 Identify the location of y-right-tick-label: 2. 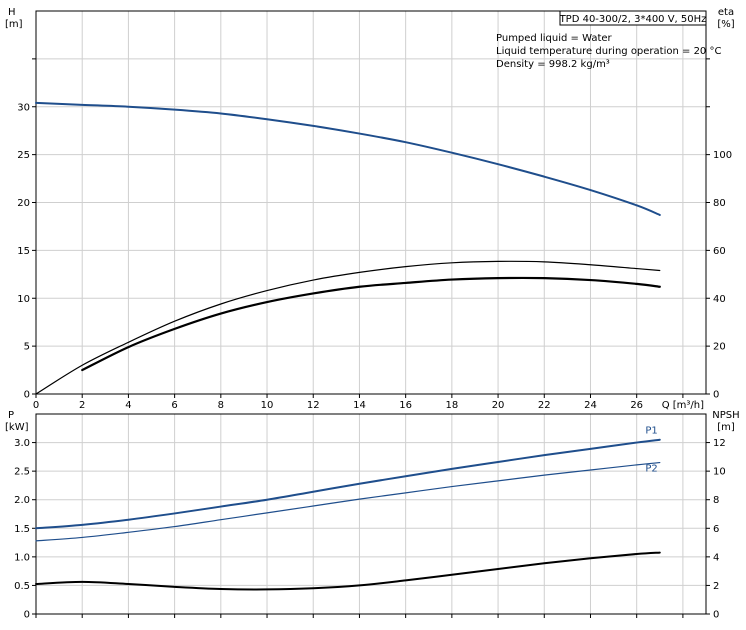
(716, 586).